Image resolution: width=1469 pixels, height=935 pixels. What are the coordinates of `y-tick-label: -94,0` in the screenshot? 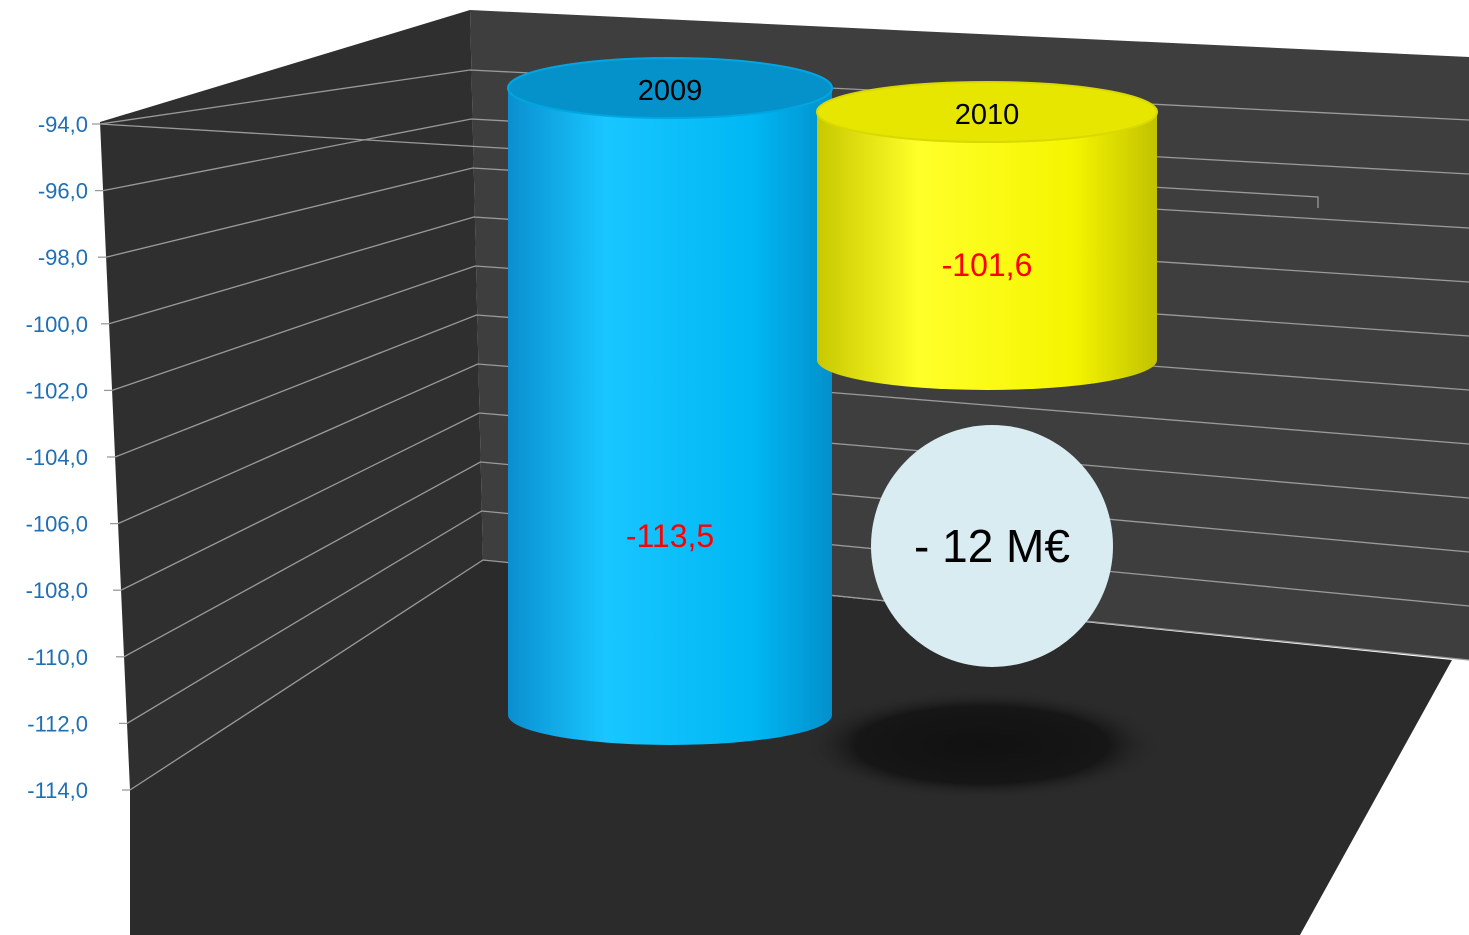 It's located at (63, 124).